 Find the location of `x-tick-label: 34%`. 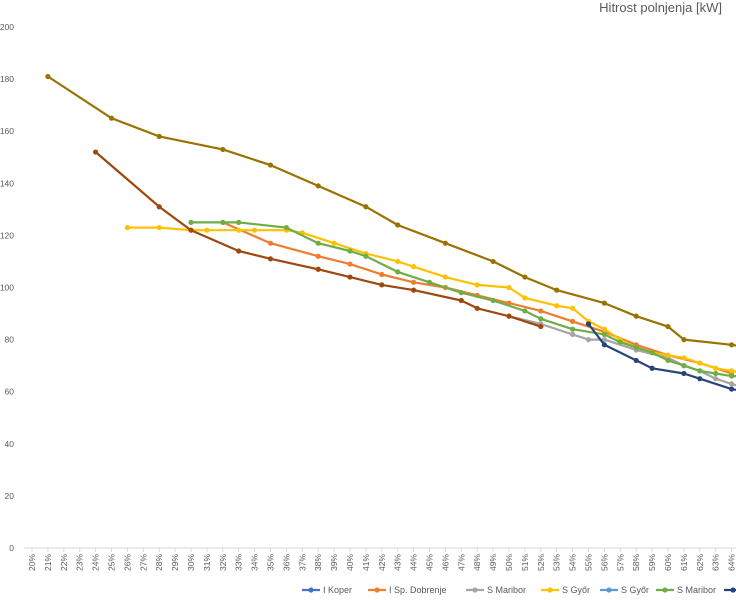

x-tick-label: 34% is located at coordinates (255, 562).